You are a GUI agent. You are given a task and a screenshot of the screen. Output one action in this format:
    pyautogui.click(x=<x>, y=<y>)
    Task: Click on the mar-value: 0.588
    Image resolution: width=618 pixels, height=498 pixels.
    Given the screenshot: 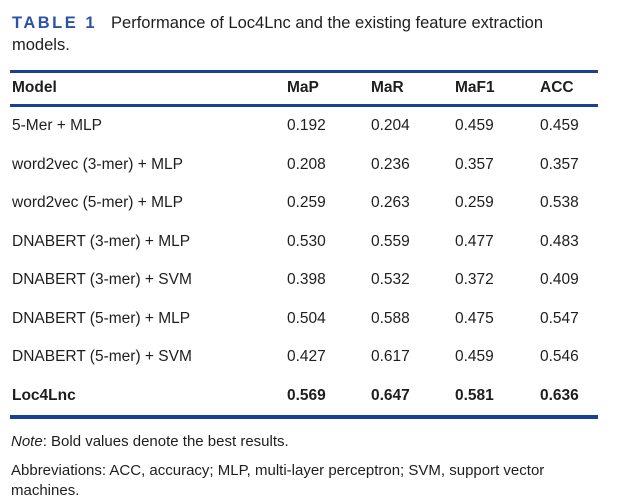 What is the action you would take?
    pyautogui.click(x=390, y=318)
    